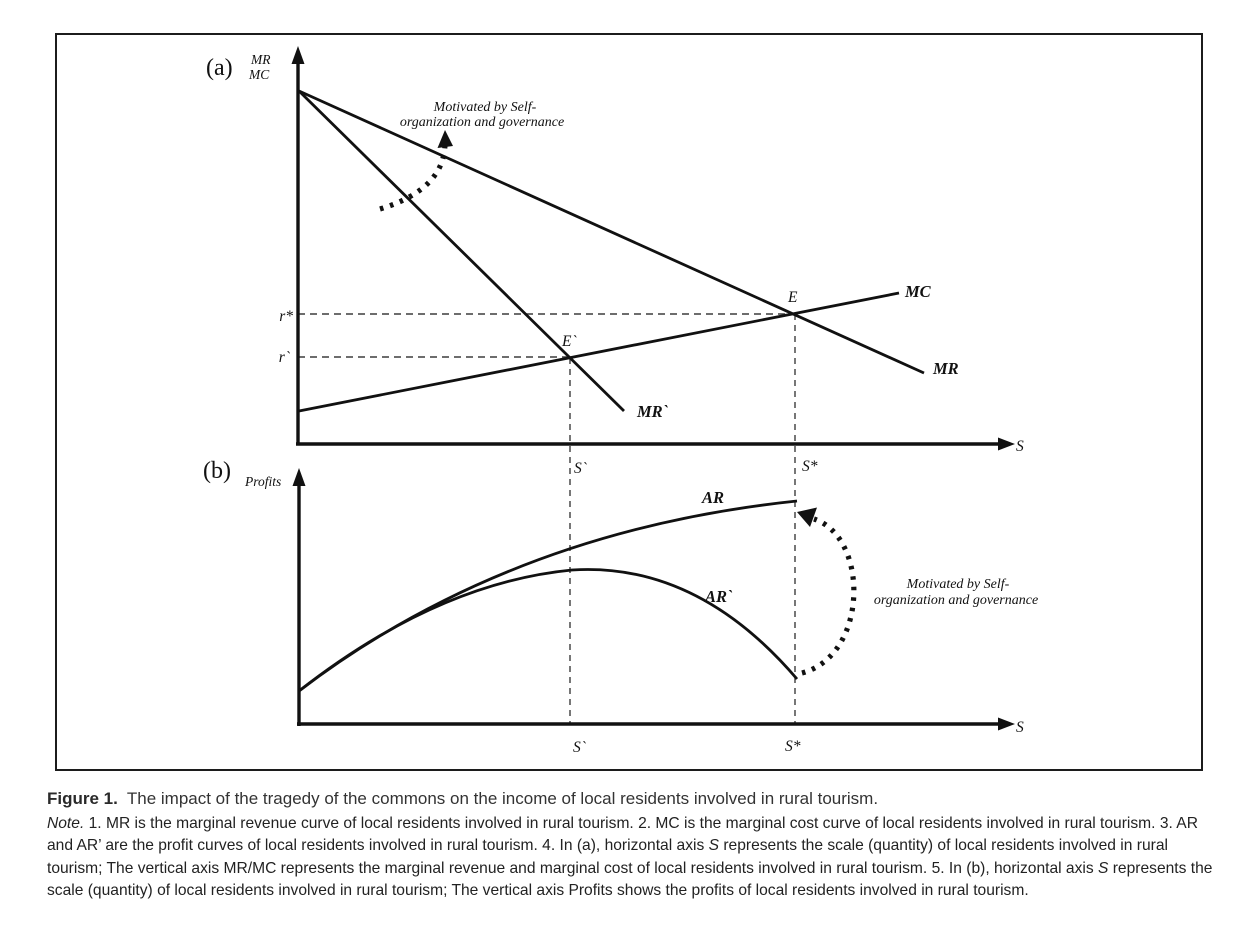 The width and height of the screenshot is (1252, 941). Describe the element at coordinates (485, 107) in the screenshot. I see `panel-a-annotation-line1: Motivated by Self-` at that location.